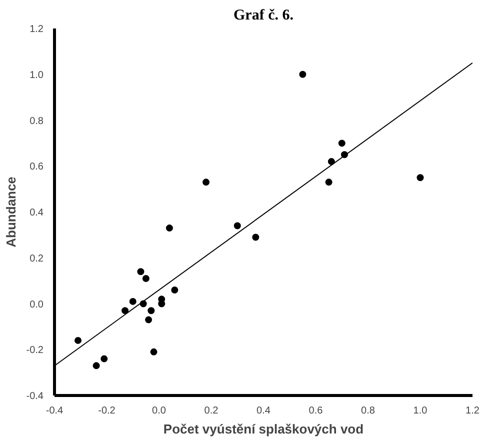 The width and height of the screenshot is (496, 439). I want to click on y-tick-label: 0.0, so click(37, 304).